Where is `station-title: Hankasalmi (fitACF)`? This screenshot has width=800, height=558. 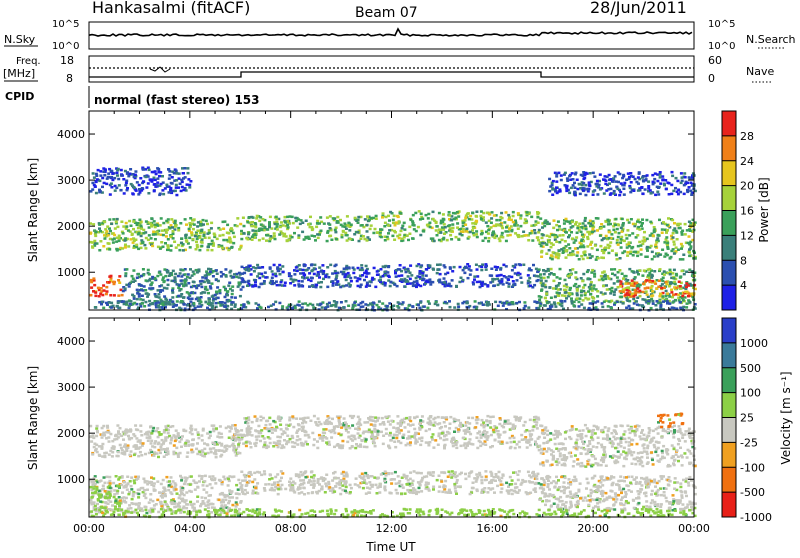
station-title: Hankasalmi (fitACF) is located at coordinates (171, 8).